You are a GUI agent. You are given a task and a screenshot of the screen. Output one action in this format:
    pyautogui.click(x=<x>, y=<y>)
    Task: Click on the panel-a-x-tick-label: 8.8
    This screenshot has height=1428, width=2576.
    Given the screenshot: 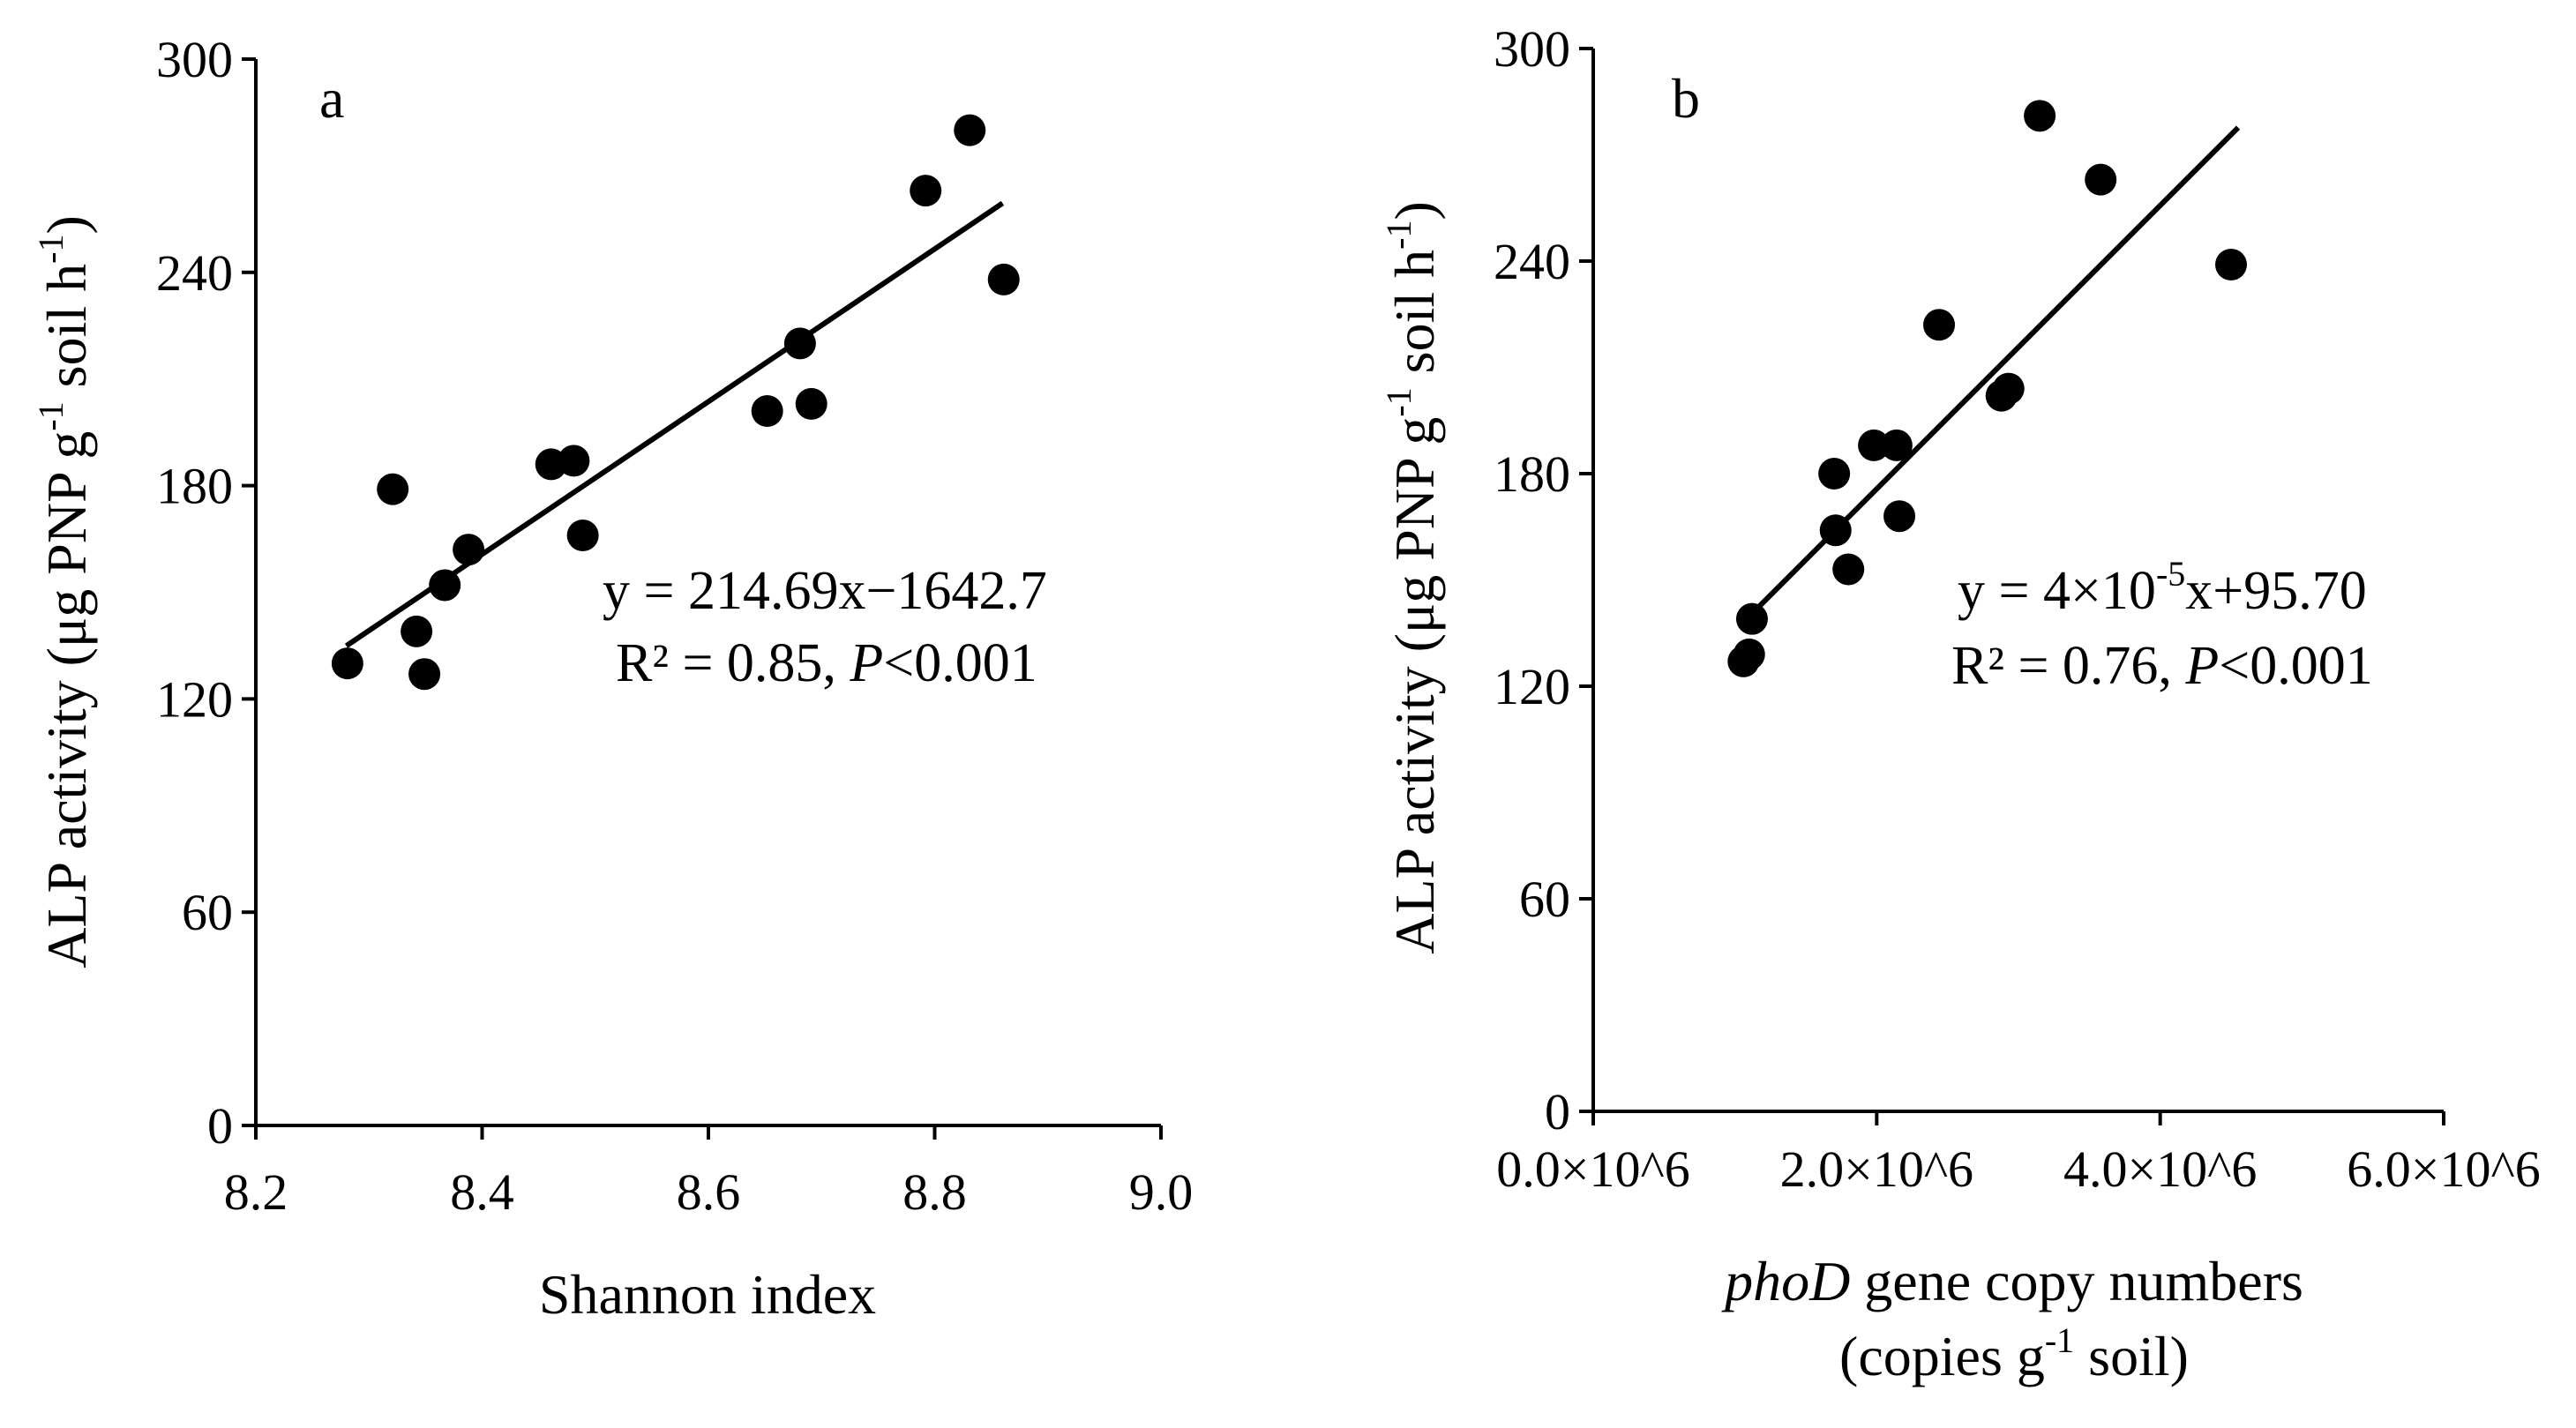 What is the action you would take?
    pyautogui.click(x=935, y=1192)
    